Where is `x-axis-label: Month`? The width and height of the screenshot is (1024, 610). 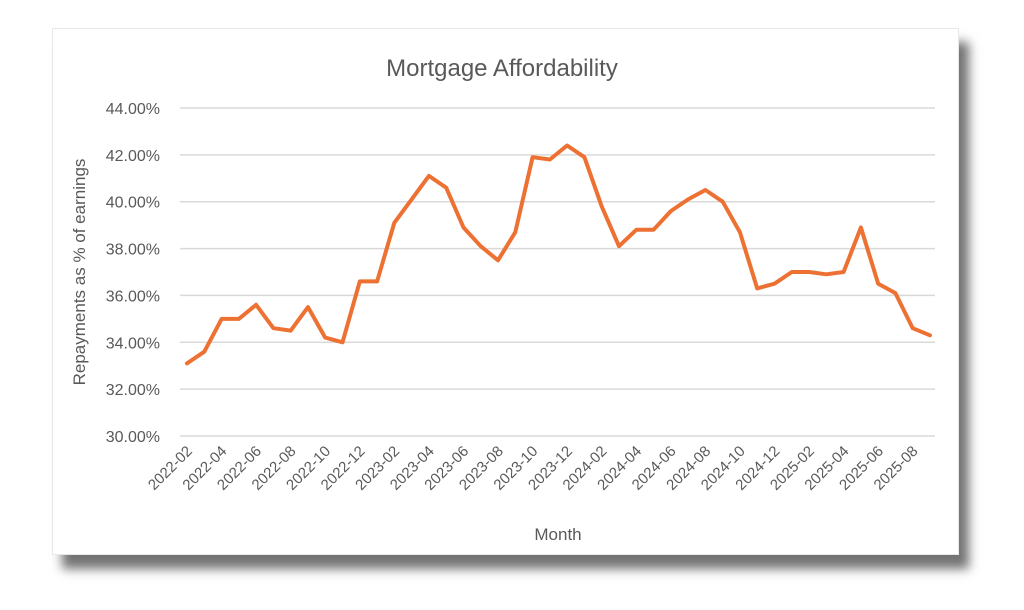 x-axis-label: Month is located at coordinates (557, 534).